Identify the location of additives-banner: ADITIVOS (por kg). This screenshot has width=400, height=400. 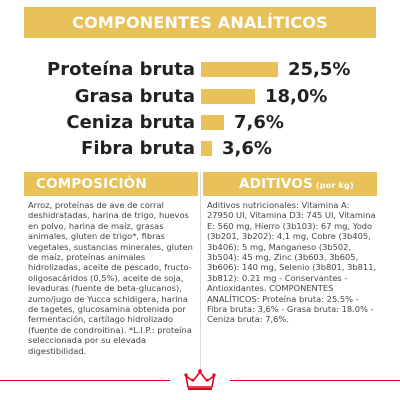
(290, 184).